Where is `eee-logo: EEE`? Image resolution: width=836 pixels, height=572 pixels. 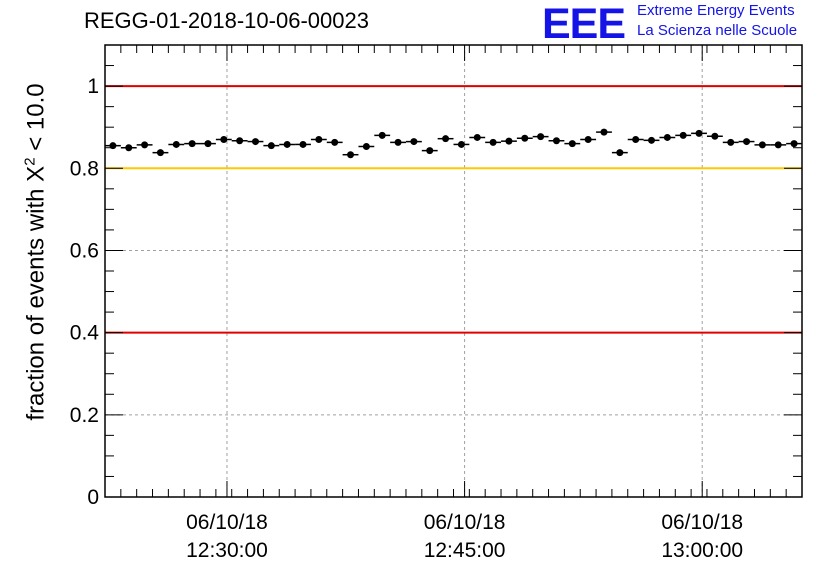 eee-logo: EEE is located at coordinates (584, 24).